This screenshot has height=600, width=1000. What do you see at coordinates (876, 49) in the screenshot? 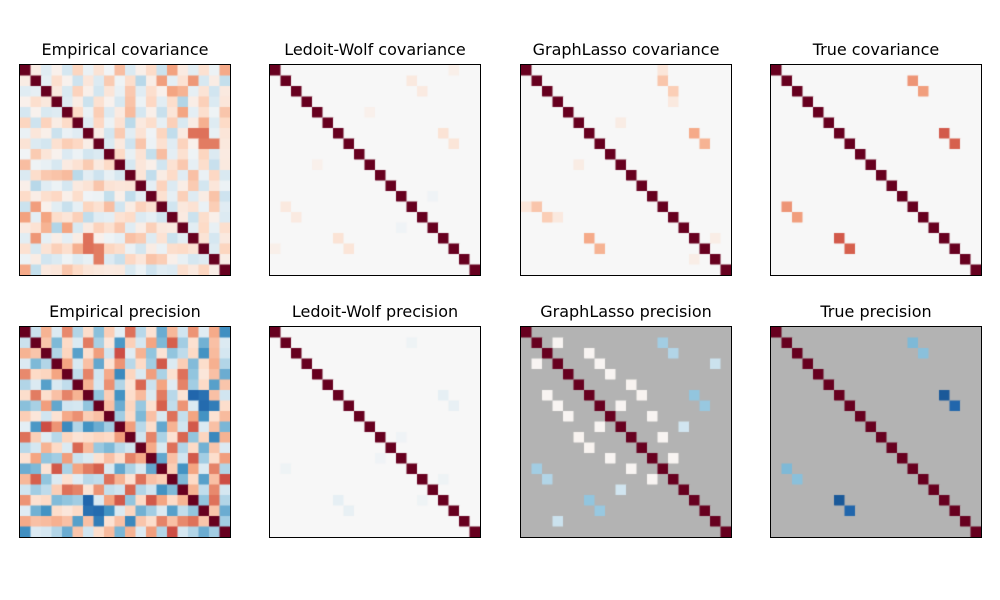
I see `subplot-title: True covariance` at bounding box center [876, 49].